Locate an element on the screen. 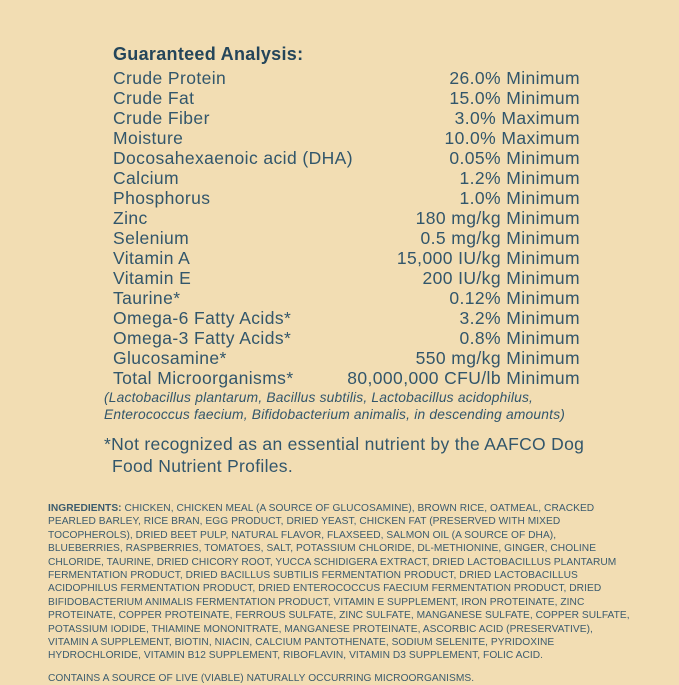 This screenshot has height=685, width=679. nutrient-name: Zinc is located at coordinates (130, 218).